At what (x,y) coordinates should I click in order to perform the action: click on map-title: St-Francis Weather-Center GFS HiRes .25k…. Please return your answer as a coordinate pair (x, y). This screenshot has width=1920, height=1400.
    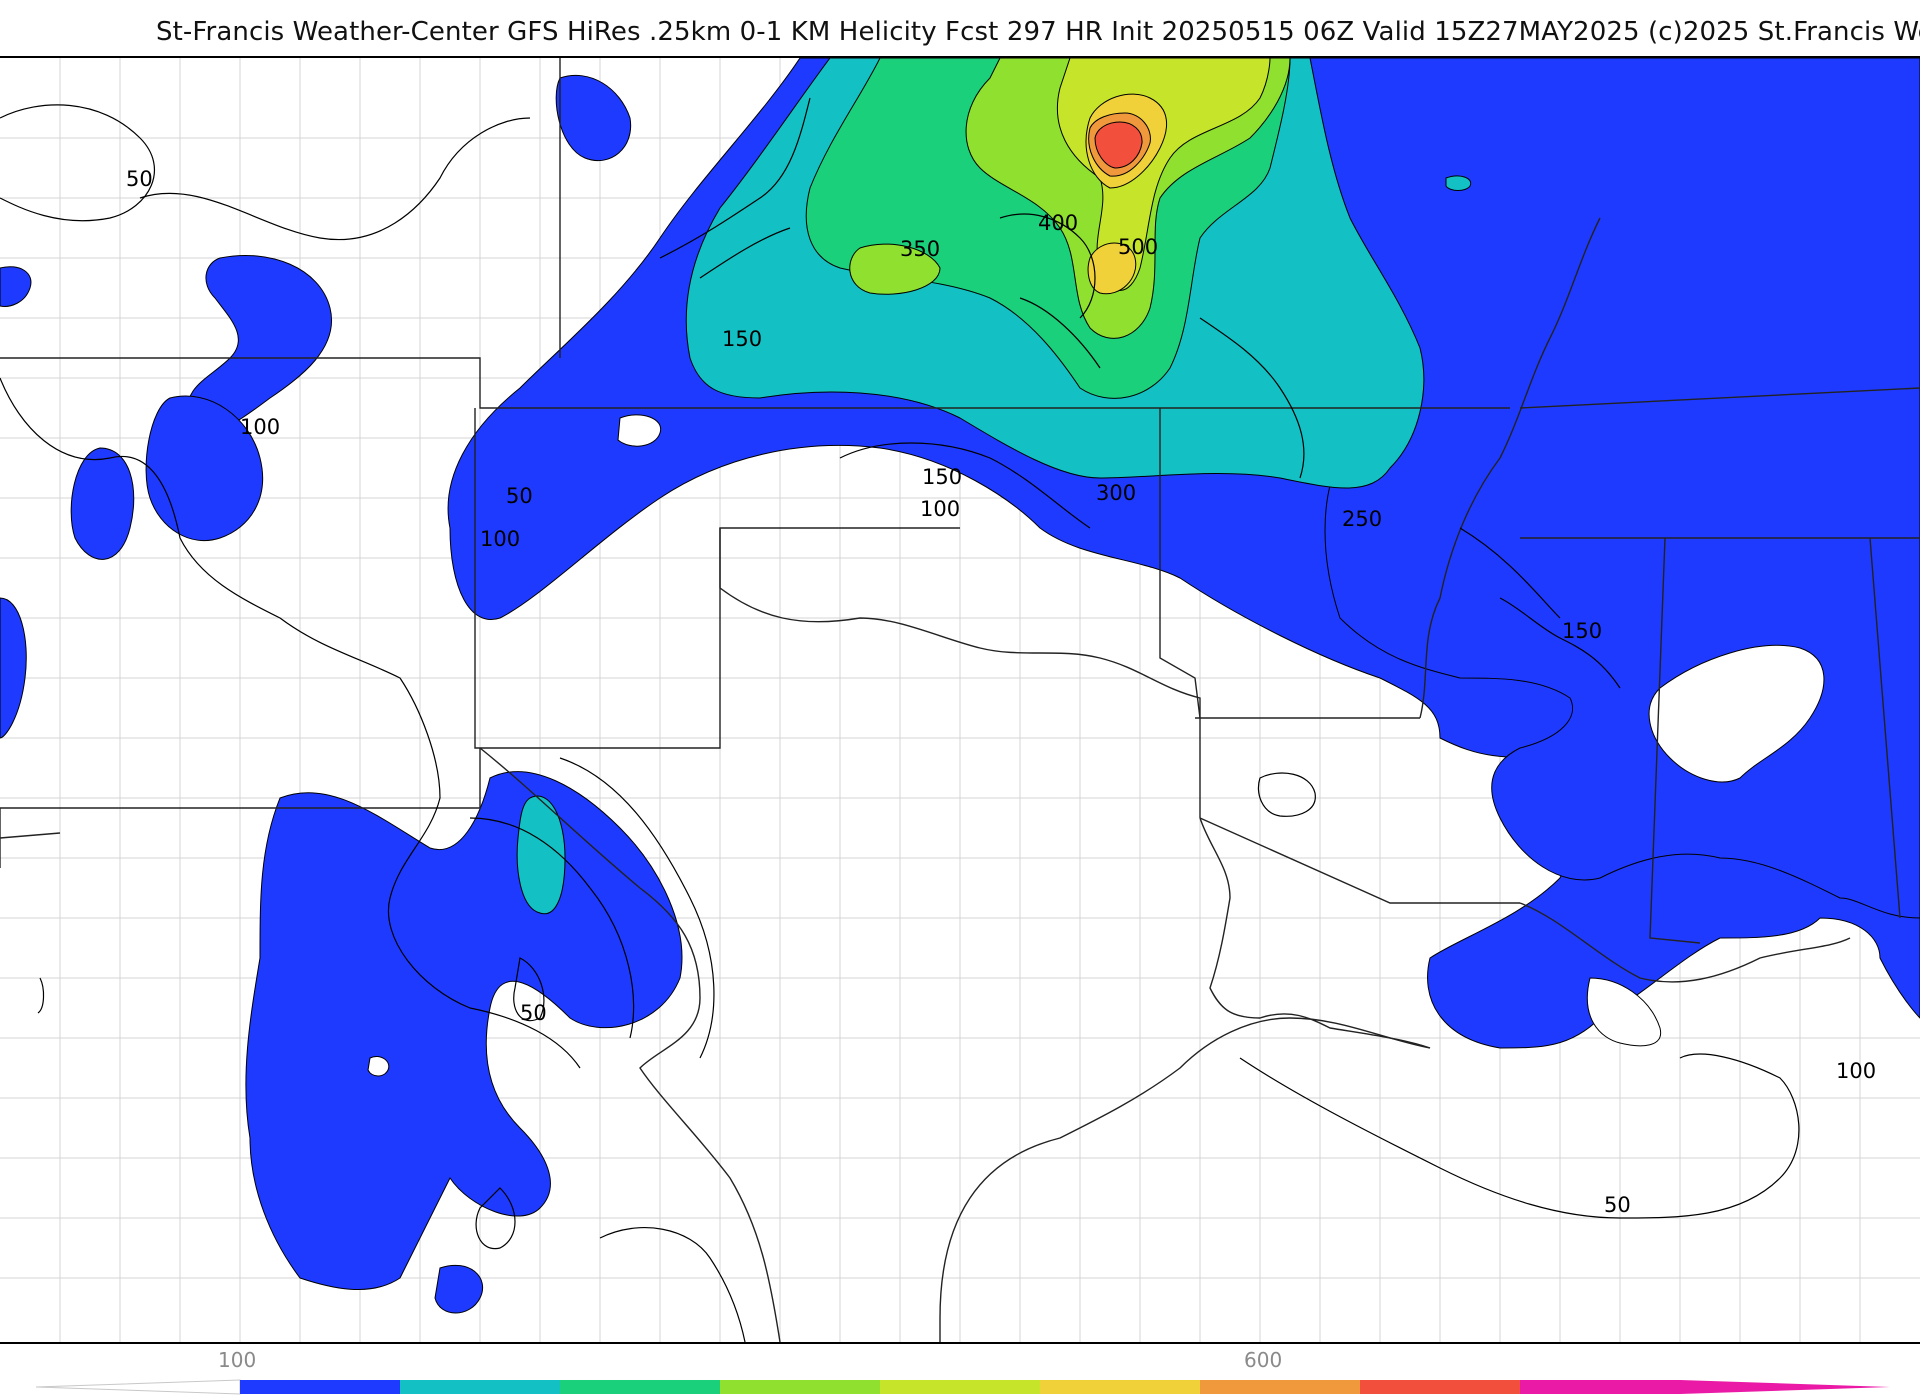
    Looking at the image, I should click on (1038, 32).